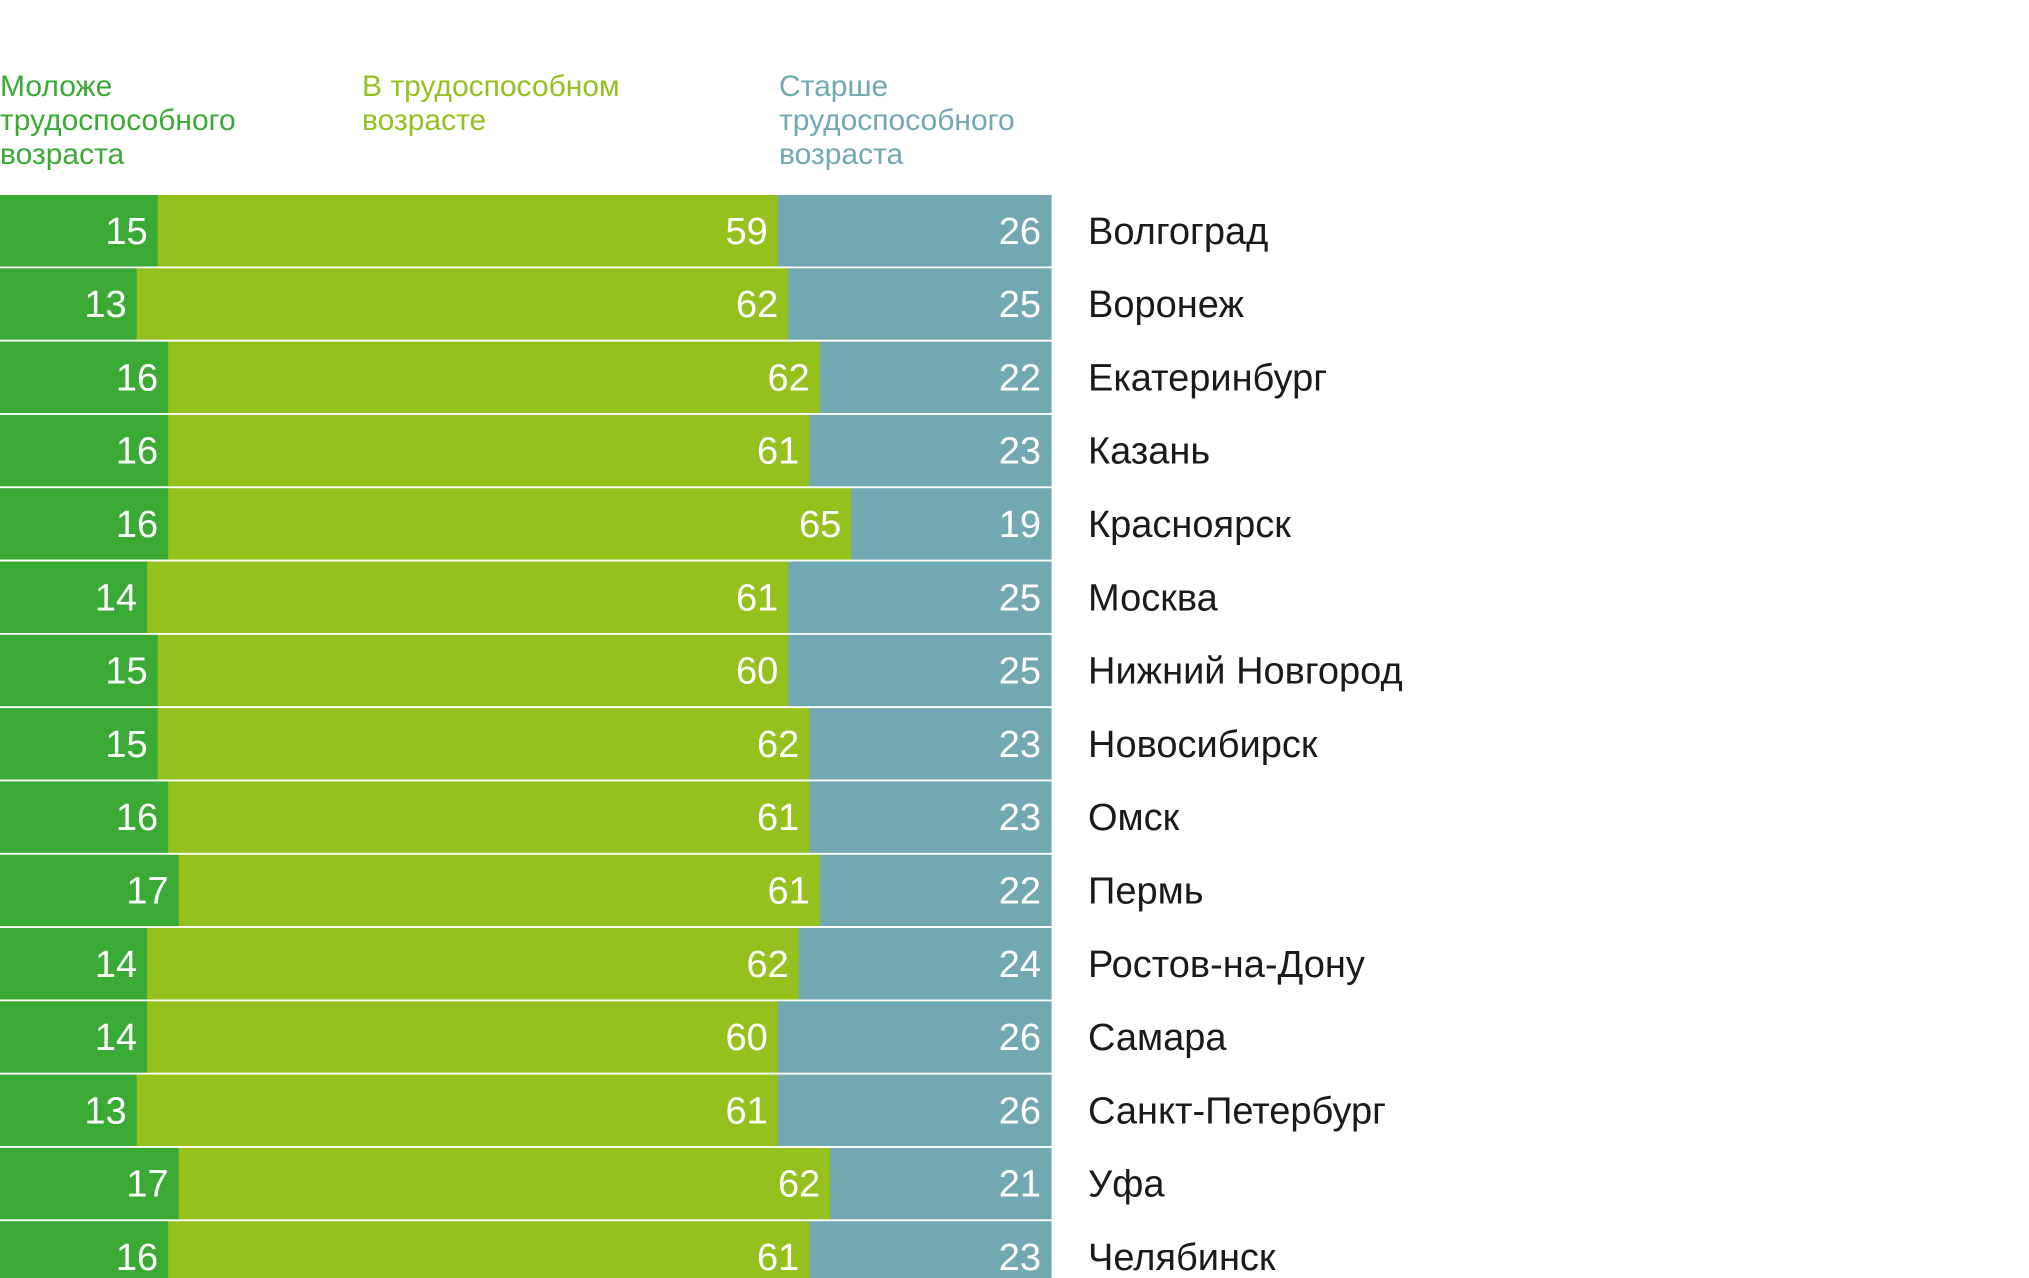 The image size is (2029, 1278). What do you see at coordinates (84, 1249) in the screenshot?
I see `bar-segment-s0-r14` at bounding box center [84, 1249].